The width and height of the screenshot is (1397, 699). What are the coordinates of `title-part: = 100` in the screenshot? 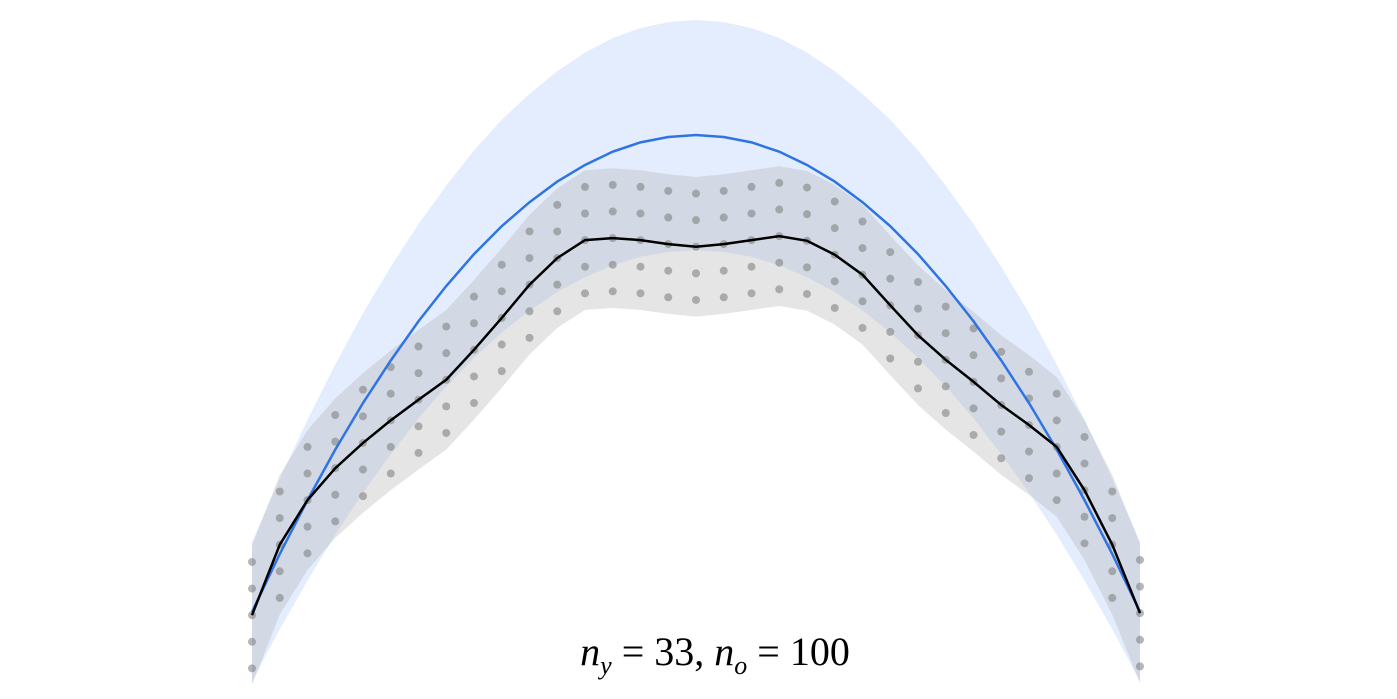 It's located at (798, 651).